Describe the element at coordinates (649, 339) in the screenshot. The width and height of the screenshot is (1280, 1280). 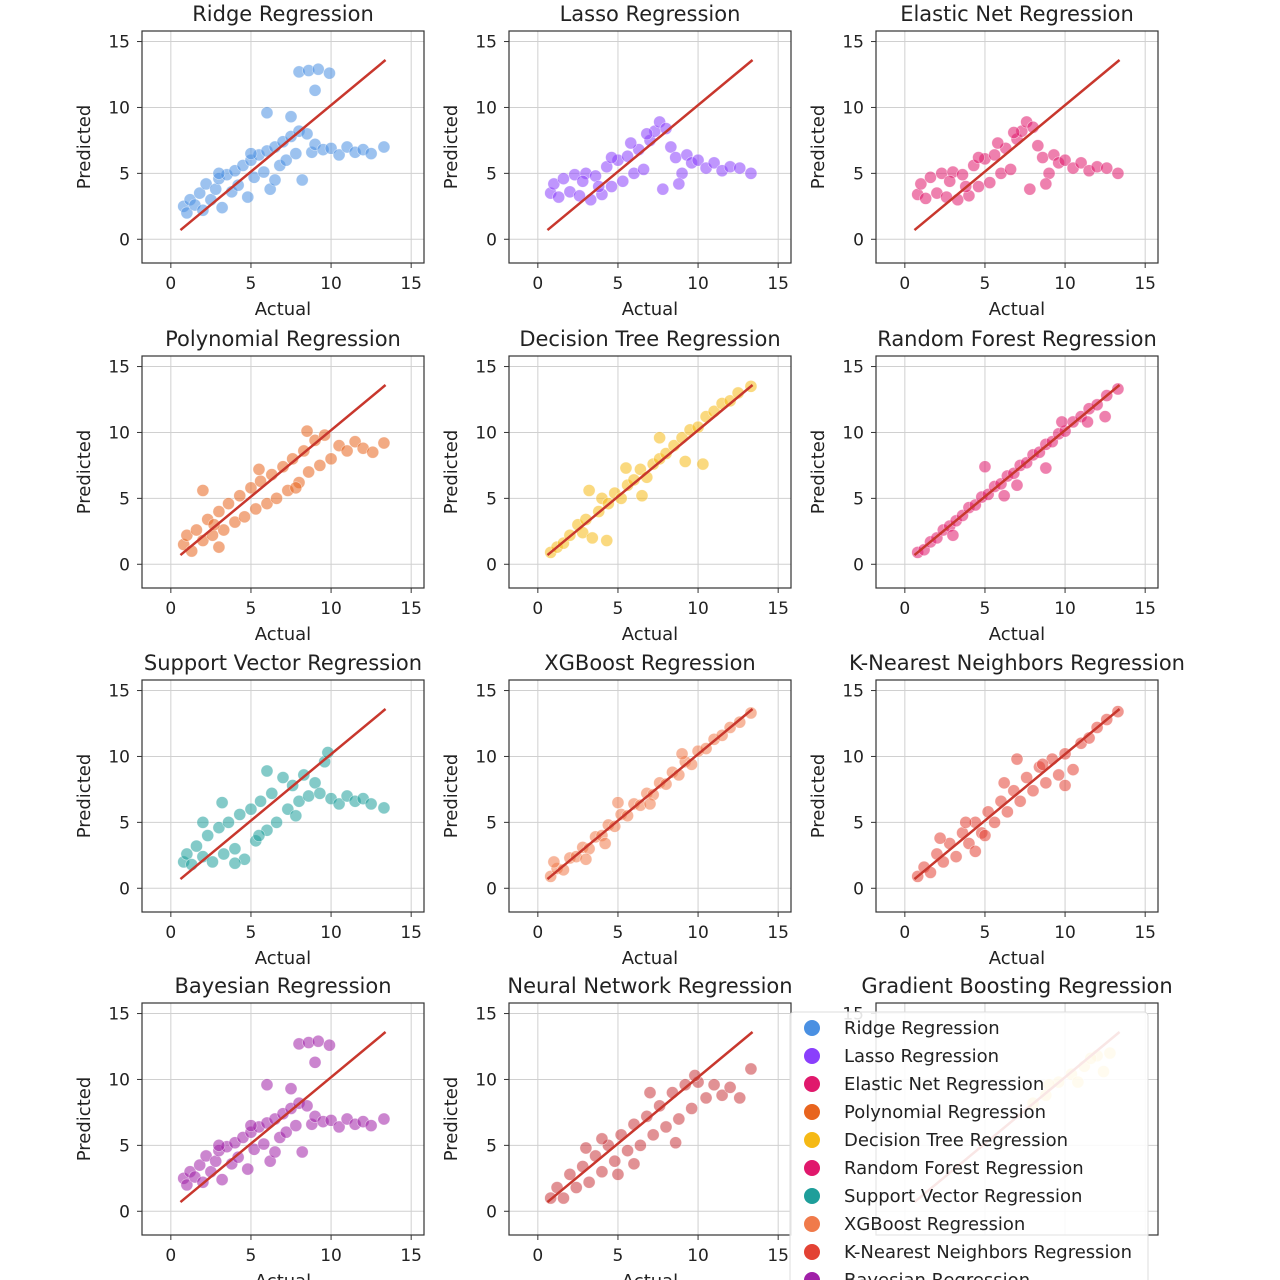
I see `chart-title: Decision Tree Regression` at that location.